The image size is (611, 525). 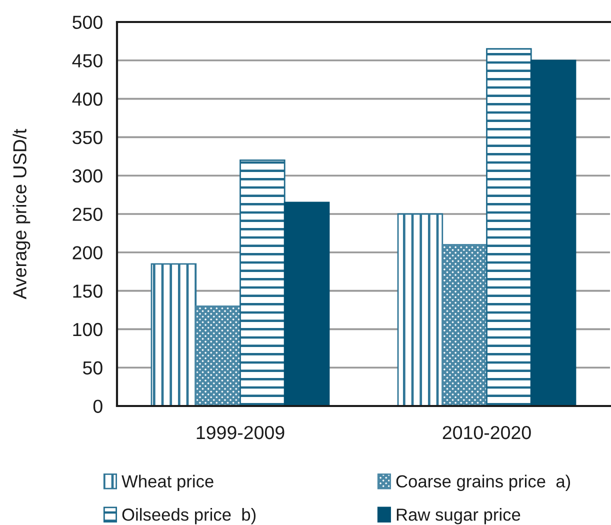 I want to click on legend-label: Coarse grains price a), so click(x=483, y=482).